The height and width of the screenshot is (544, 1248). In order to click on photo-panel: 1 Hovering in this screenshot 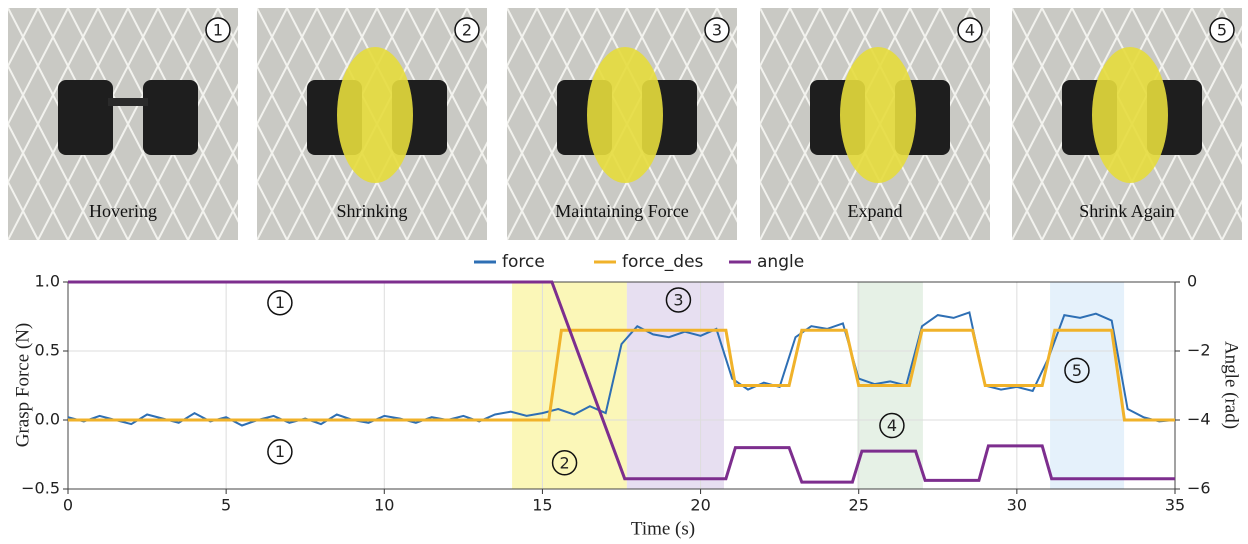, I will do `click(123, 124)`.